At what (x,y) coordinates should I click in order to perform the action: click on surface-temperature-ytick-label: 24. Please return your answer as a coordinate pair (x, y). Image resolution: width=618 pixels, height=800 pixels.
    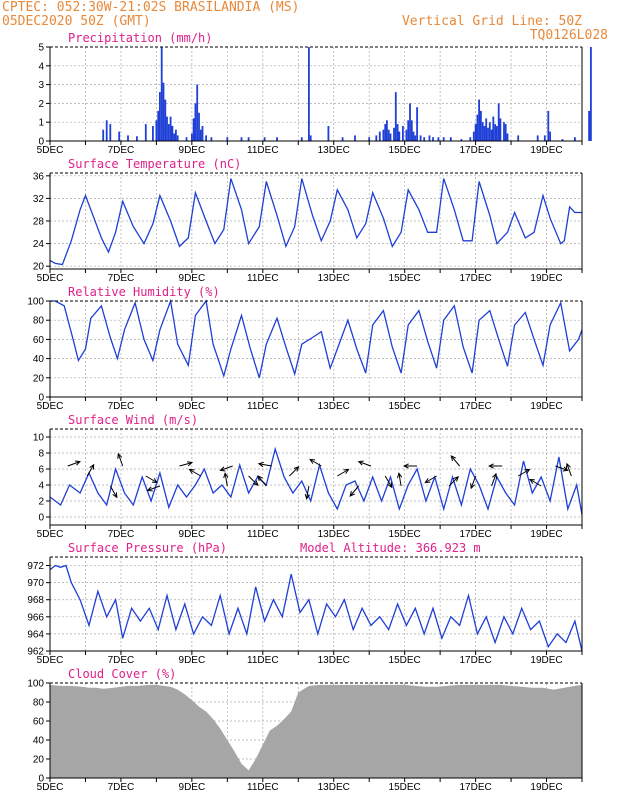
    Looking at the image, I should click on (39, 244).